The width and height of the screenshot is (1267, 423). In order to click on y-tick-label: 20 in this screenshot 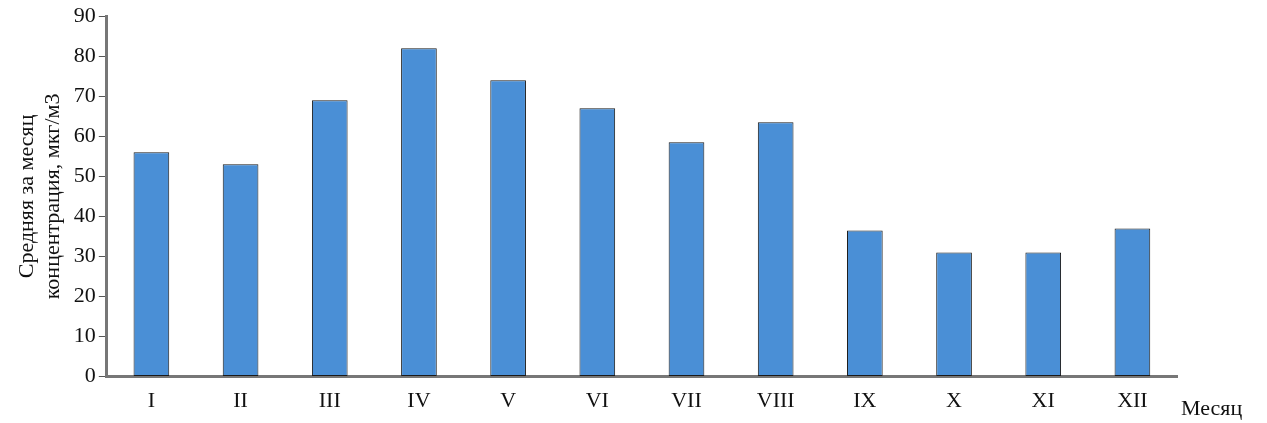, I will do `click(84, 295)`.